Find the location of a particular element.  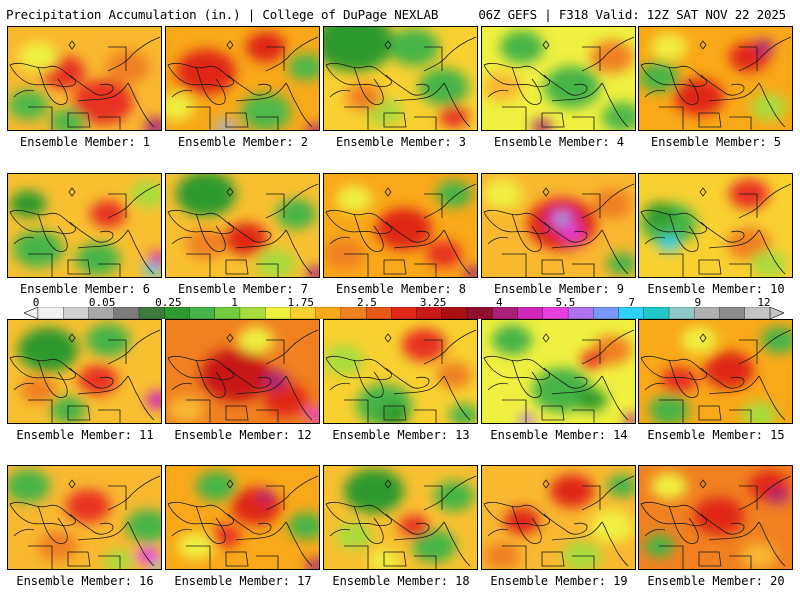

colorbar-tick-label: 12 is located at coordinates (764, 302).